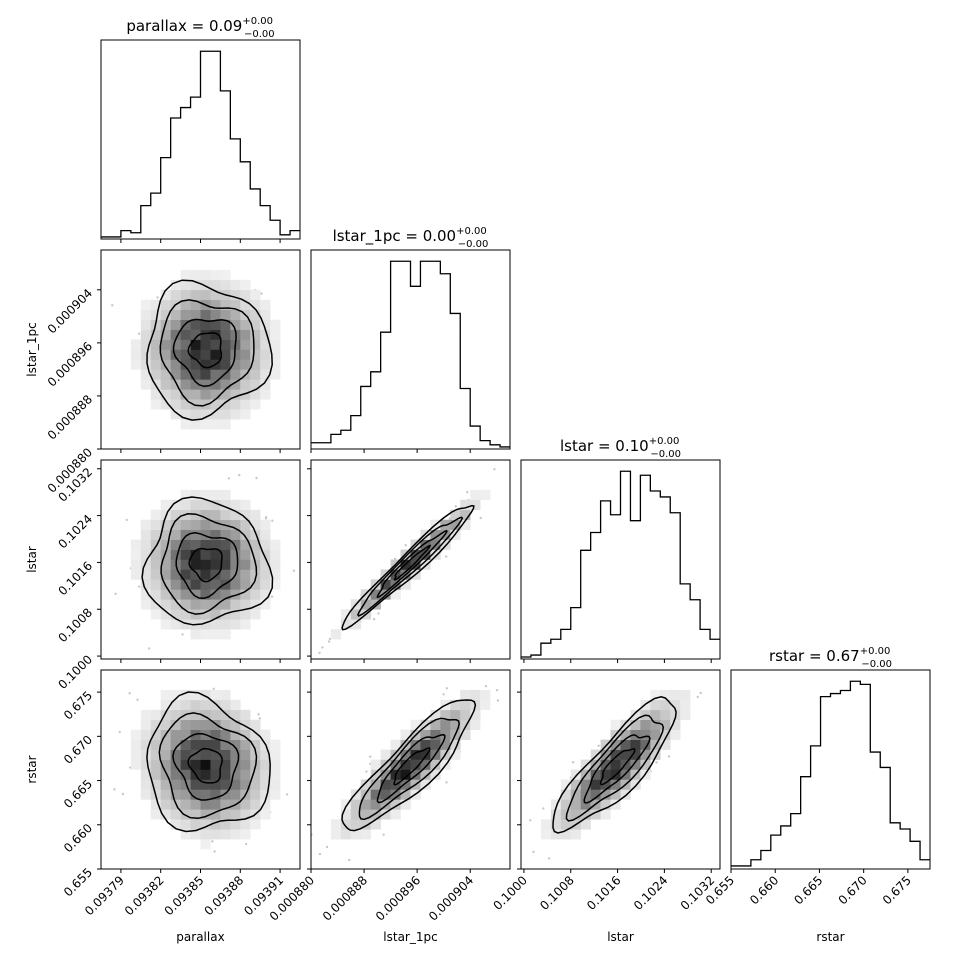  What do you see at coordinates (830, 937) in the screenshot?
I see `x-axis-label-rstar: rstar` at bounding box center [830, 937].